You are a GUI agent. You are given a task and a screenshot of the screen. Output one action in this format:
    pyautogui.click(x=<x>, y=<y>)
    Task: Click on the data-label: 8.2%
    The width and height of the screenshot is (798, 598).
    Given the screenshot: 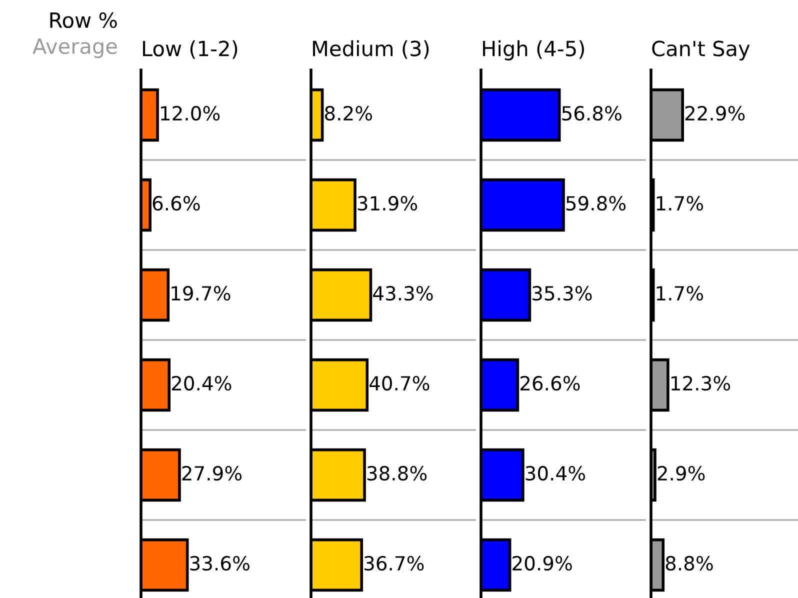 What is the action you would take?
    pyautogui.click(x=348, y=113)
    